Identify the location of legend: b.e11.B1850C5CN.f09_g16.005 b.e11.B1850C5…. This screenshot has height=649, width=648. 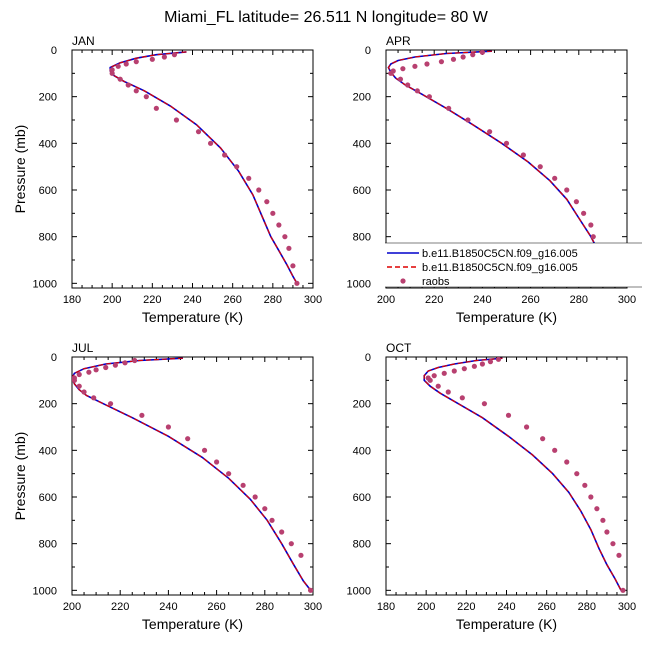
(513, 265).